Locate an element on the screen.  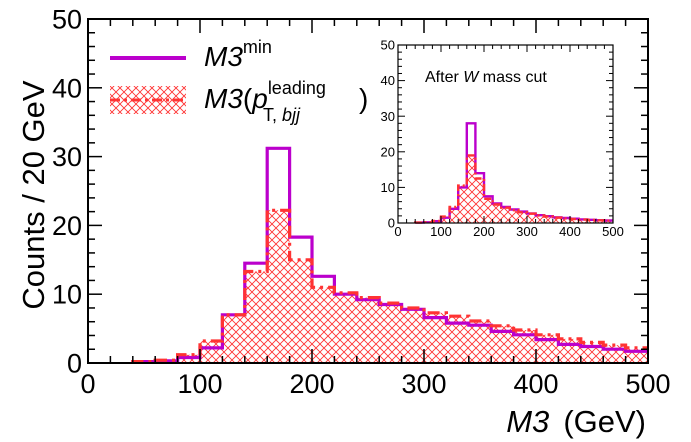
legend-label-m3pt-var: M3 is located at coordinates (223, 98).